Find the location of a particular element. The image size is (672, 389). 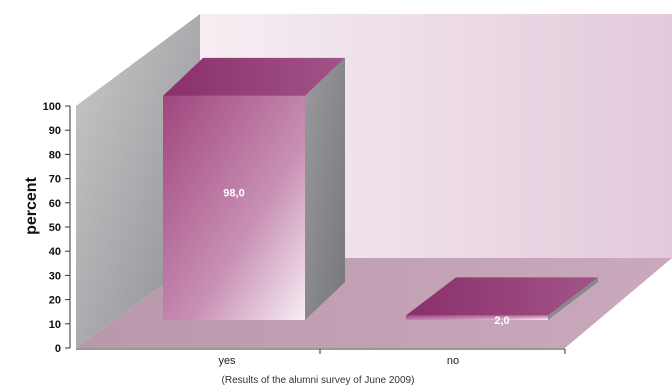

bar-yes is located at coordinates (234, 208).